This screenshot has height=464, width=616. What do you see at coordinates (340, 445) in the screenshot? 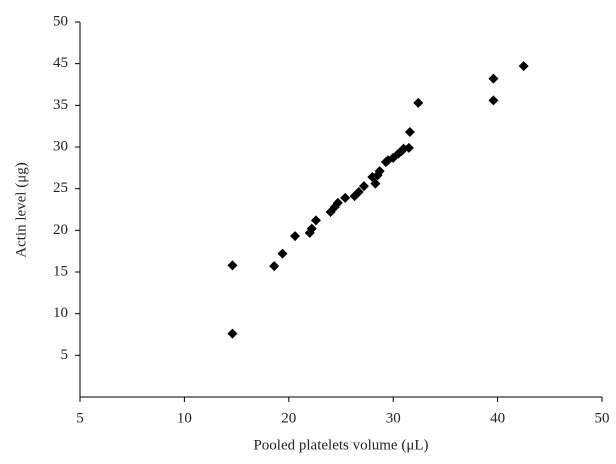
I see `x-axis-label: Pooled platelets volume (μL)` at bounding box center [340, 445].